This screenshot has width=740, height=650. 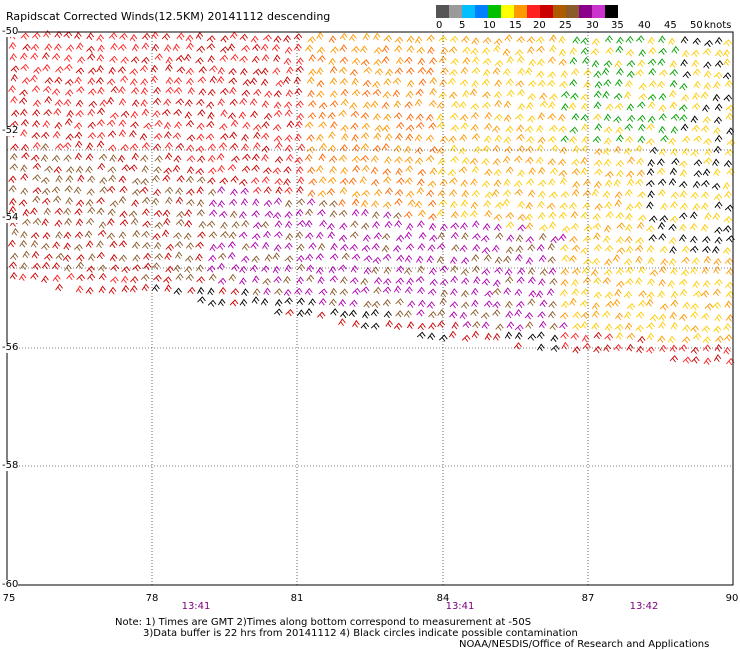 What do you see at coordinates (481, 11) in the screenshot?
I see `colorbar-segment` at bounding box center [481, 11].